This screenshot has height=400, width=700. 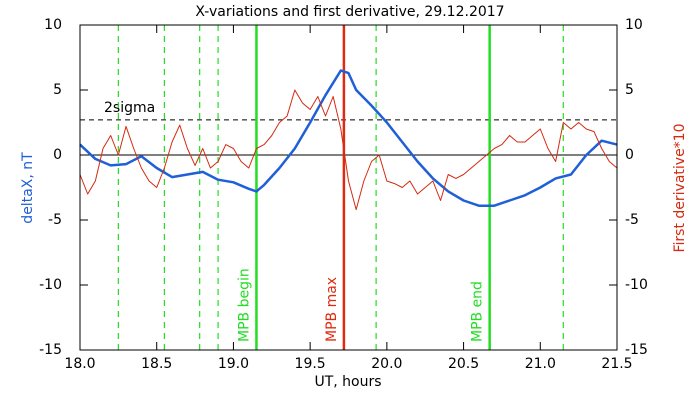 What do you see at coordinates (233, 364) in the screenshot?
I see `x-tick-label: 19.0` at bounding box center [233, 364].